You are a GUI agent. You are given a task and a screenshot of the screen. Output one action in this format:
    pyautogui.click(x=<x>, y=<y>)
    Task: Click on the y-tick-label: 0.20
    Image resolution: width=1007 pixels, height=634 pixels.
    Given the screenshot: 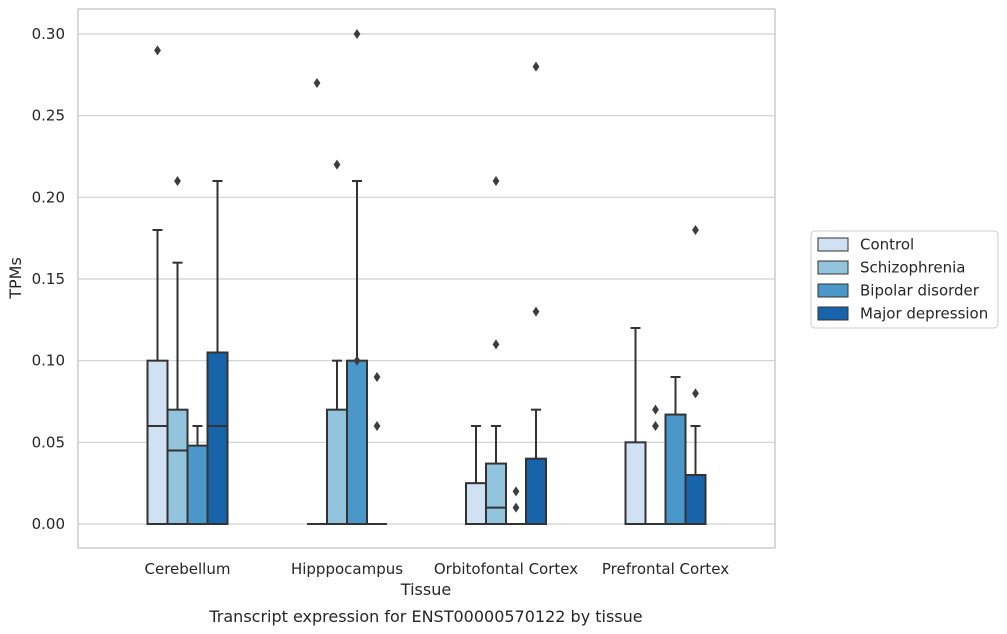 What is the action you would take?
    pyautogui.click(x=48, y=197)
    